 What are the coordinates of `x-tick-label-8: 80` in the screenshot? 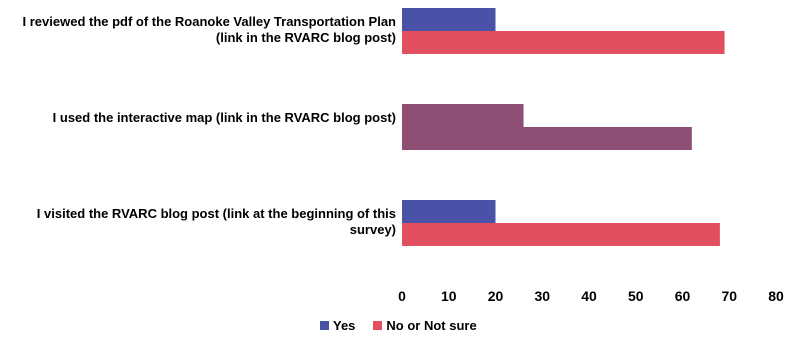 It's located at (776, 296).